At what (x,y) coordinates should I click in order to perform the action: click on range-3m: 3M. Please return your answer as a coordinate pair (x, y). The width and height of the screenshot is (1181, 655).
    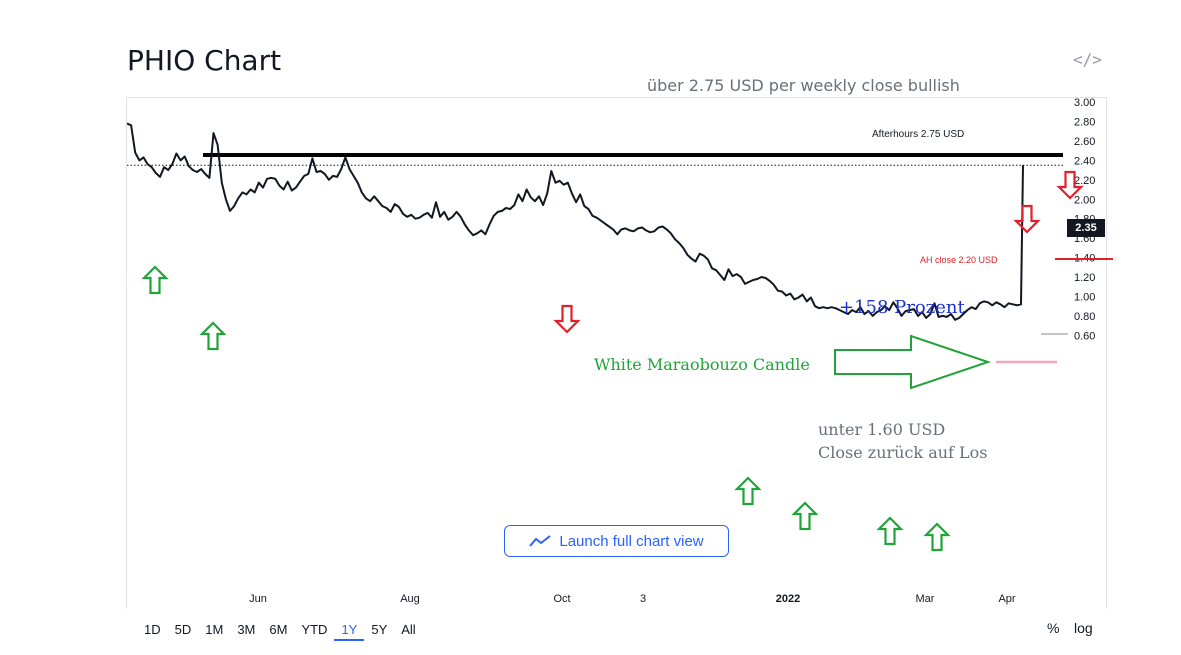
    Looking at the image, I should click on (246, 629).